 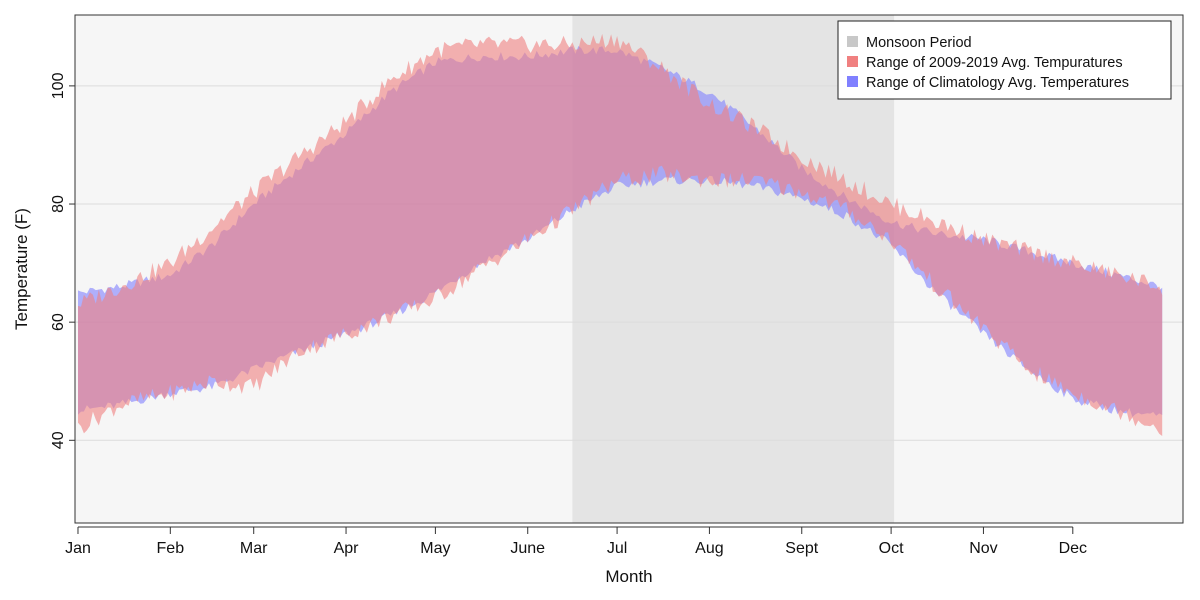 What do you see at coordinates (709, 548) in the screenshot?
I see `x-tick-label: Aug` at bounding box center [709, 548].